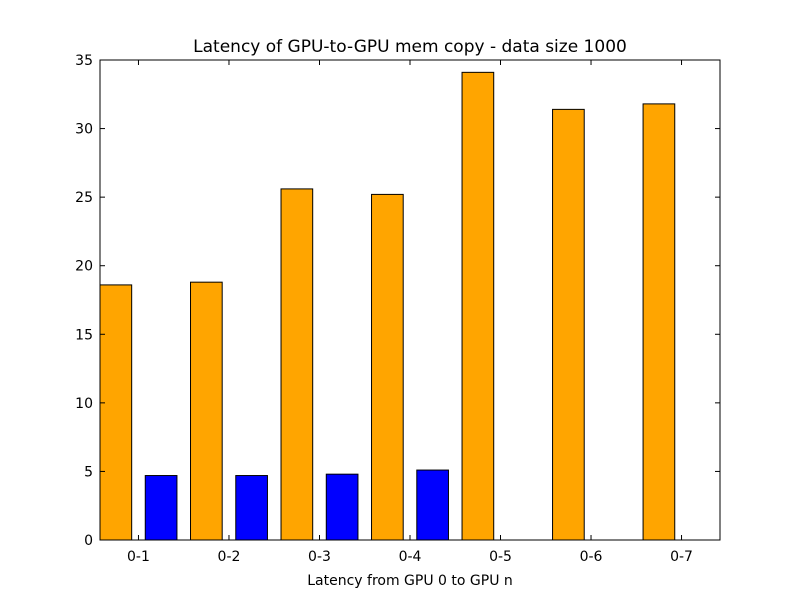  I want to click on x-tick-label: 0-1, so click(138, 557).